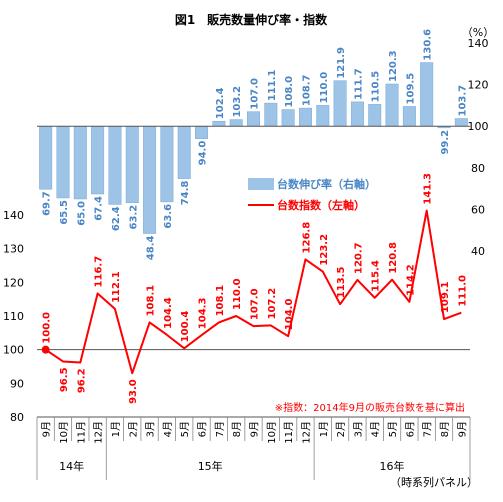 Image resolution: width=503 pixels, height=502 pixels. Describe the element at coordinates (393, 258) in the screenshot. I see `line-value-label-20: 120.8` at that location.